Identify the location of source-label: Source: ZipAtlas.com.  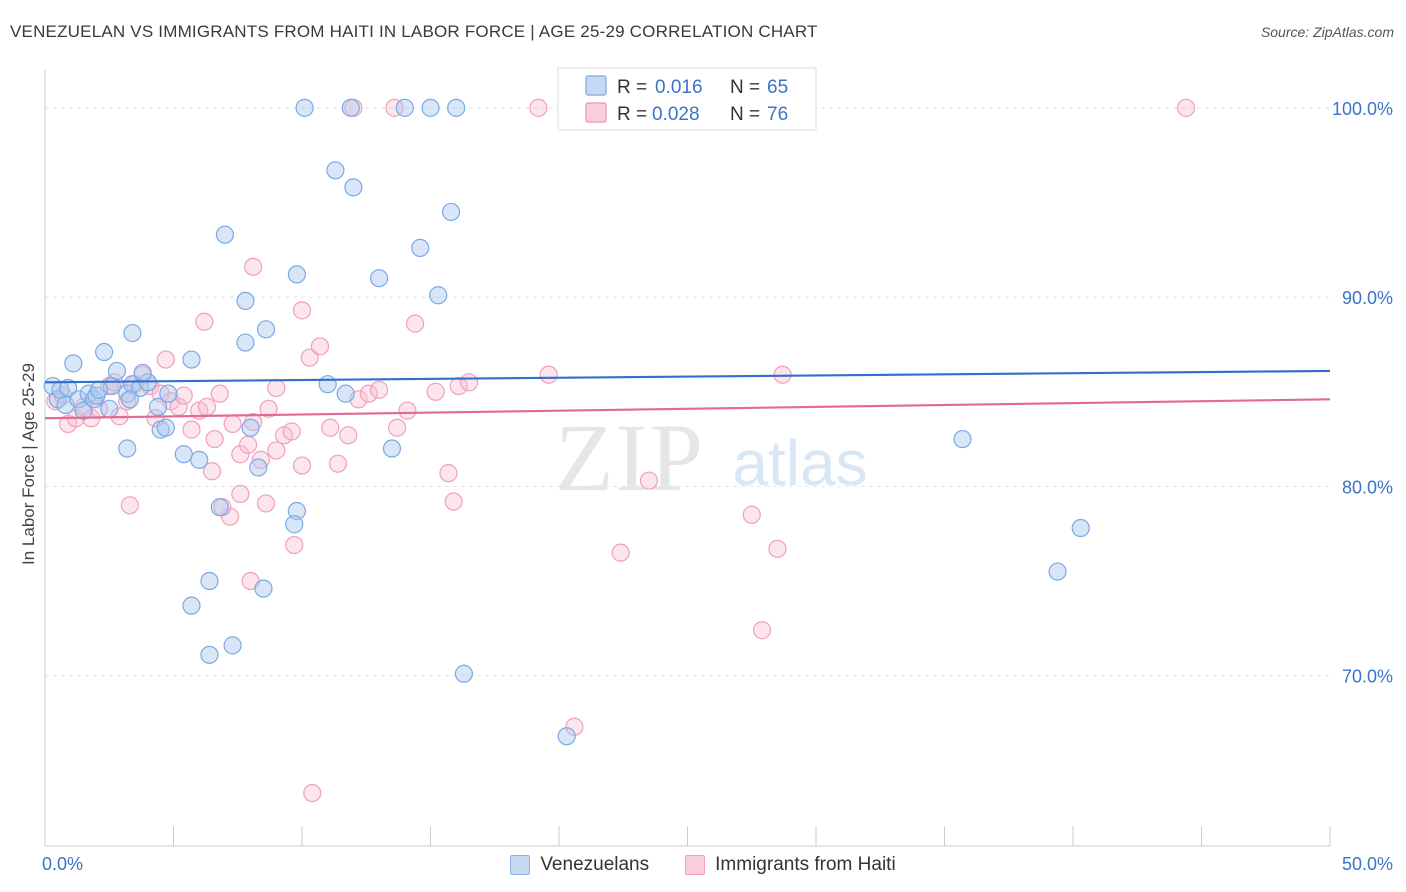
(1327, 32).